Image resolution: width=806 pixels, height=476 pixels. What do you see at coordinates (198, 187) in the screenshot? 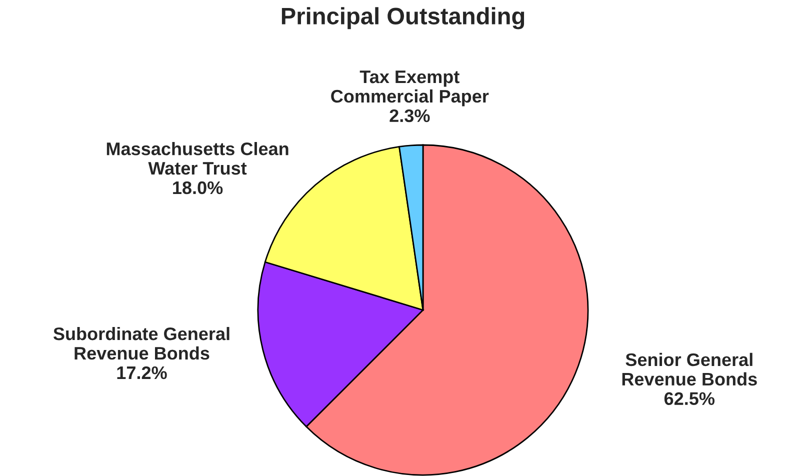
I see `data-label: 18.0%` at bounding box center [198, 187].